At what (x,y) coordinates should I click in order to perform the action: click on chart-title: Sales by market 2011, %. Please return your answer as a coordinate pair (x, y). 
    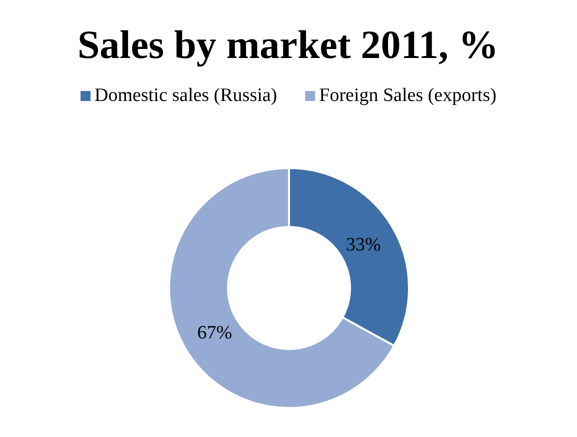
    Looking at the image, I should click on (288, 44).